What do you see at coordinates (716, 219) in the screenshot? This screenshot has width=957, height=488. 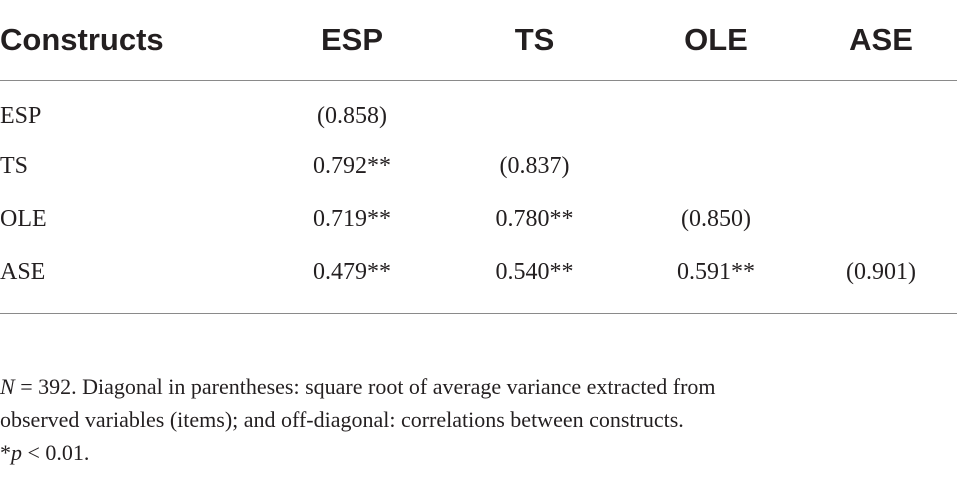 I see `table-cell: (0.850)` at bounding box center [716, 219].